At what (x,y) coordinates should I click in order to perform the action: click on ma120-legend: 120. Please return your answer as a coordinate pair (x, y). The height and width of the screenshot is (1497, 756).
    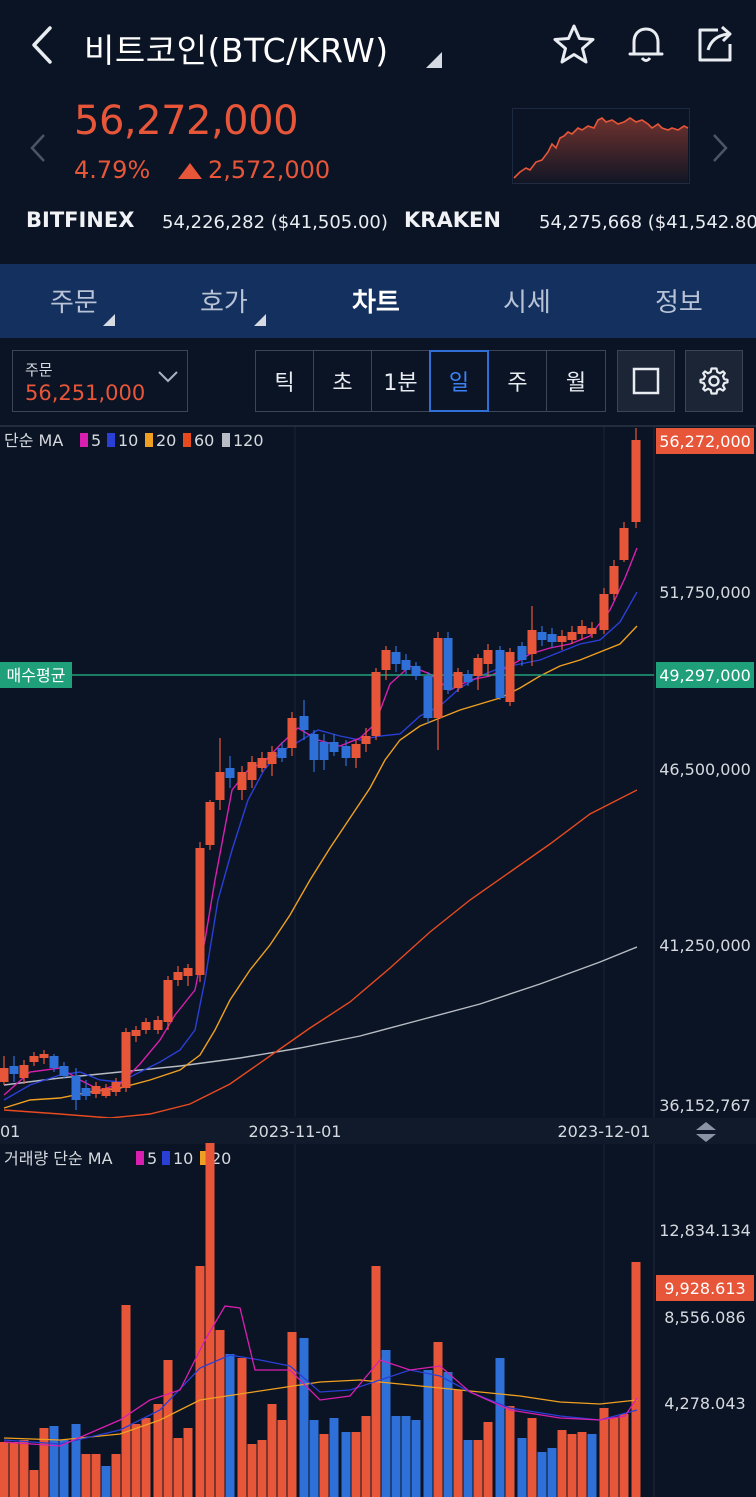
    Looking at the image, I should click on (248, 440).